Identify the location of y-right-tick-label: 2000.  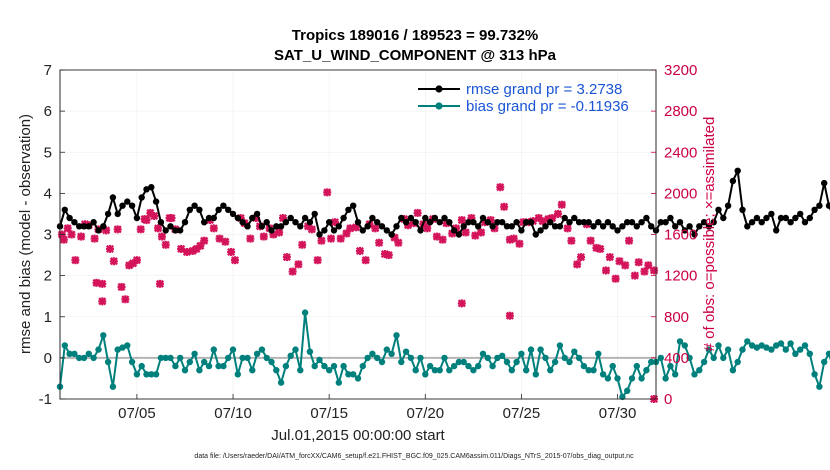
(680, 193).